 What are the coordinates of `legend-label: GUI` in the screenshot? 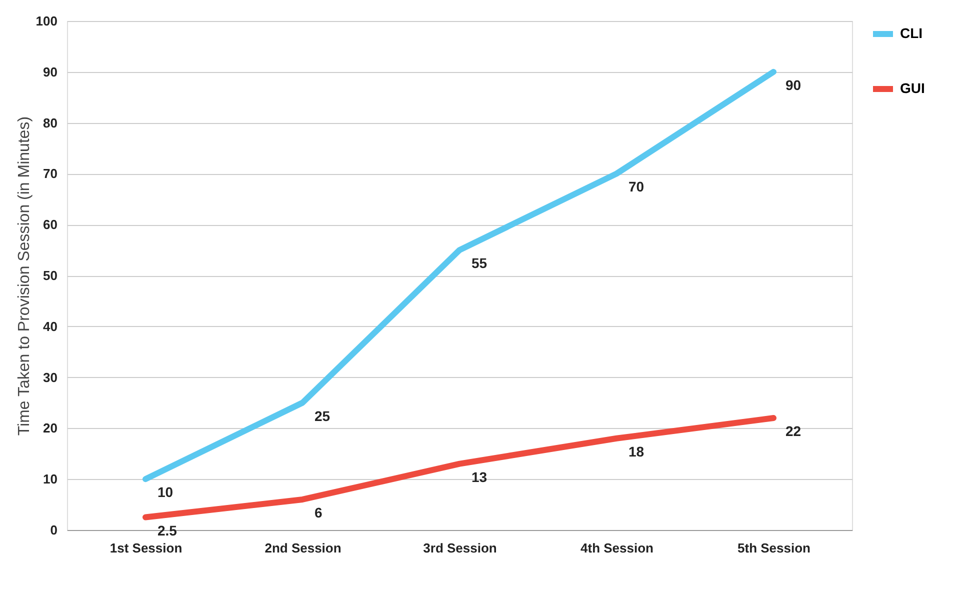 It's located at (912, 88).